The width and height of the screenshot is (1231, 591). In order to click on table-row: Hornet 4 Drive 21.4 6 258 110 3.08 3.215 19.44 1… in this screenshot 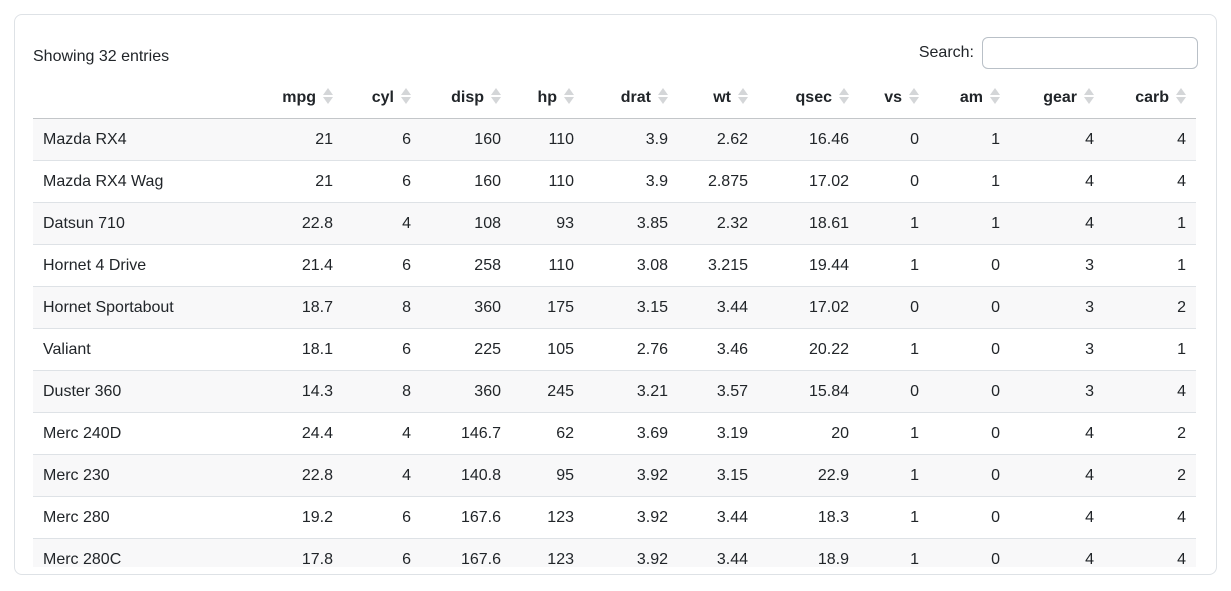, I will do `click(614, 265)`.